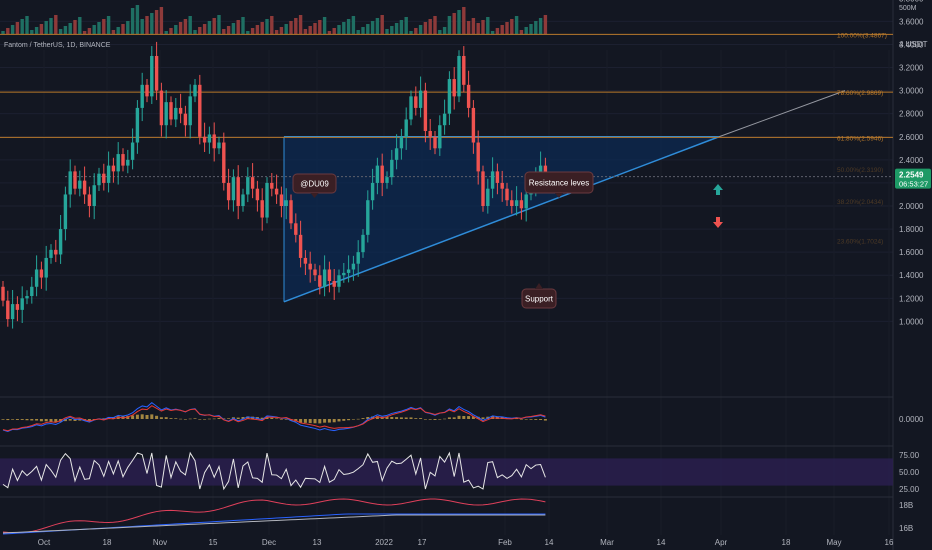 The width and height of the screenshot is (932, 550). I want to click on callout-tail, so click(314, 195).